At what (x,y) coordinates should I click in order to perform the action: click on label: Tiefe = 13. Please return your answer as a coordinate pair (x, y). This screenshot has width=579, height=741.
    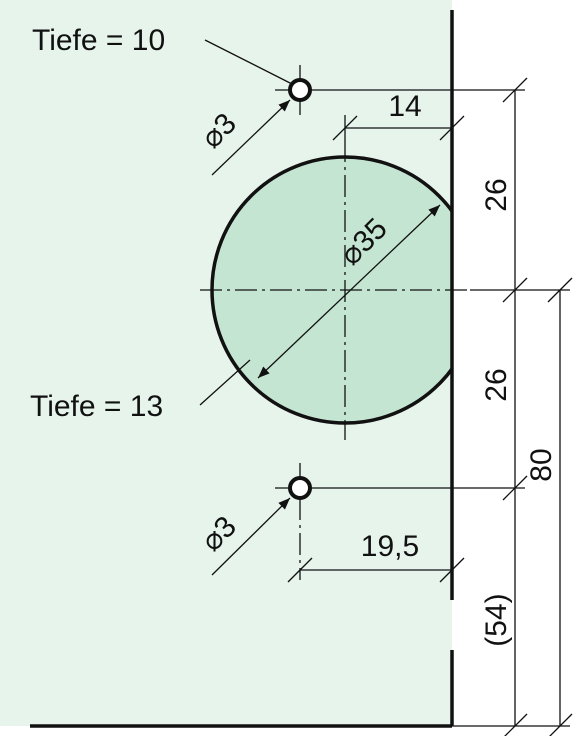
    Looking at the image, I should click on (96, 406).